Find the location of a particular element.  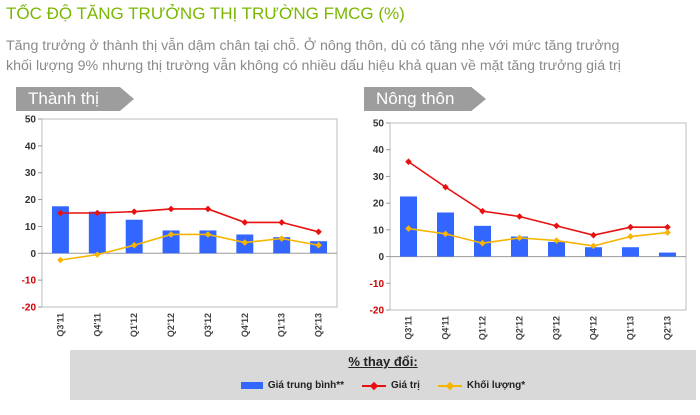

page-title: TỐC ĐỘ TĂNG TRƯỞNG THỊ TRƯỜNG FMCG (%) is located at coordinates (205, 13).